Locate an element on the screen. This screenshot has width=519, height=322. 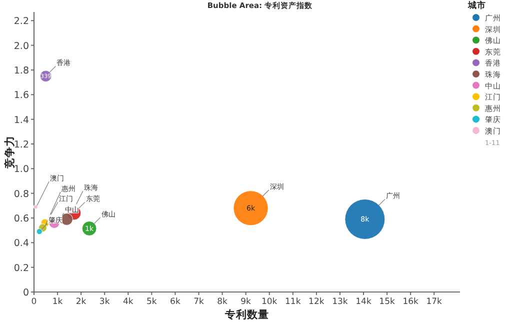
x-tick-label: 4k is located at coordinates (128, 302).